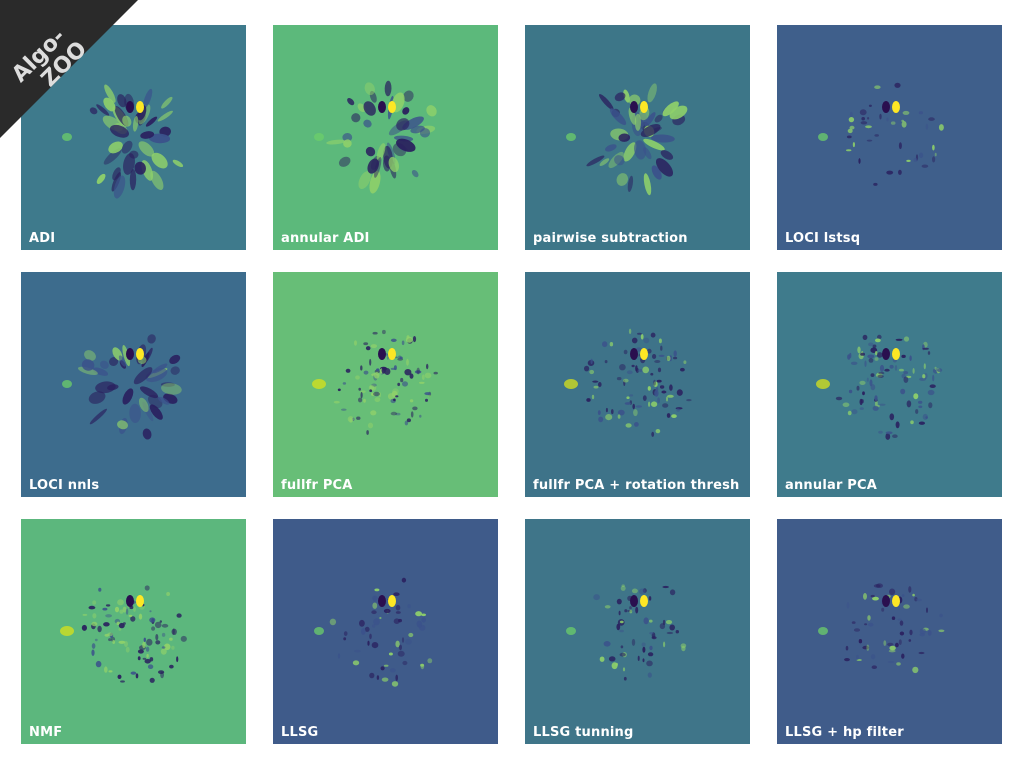 The image size is (1024, 768). What do you see at coordinates (583, 732) in the screenshot?
I see `panel-label: LLSG tunning` at bounding box center [583, 732].